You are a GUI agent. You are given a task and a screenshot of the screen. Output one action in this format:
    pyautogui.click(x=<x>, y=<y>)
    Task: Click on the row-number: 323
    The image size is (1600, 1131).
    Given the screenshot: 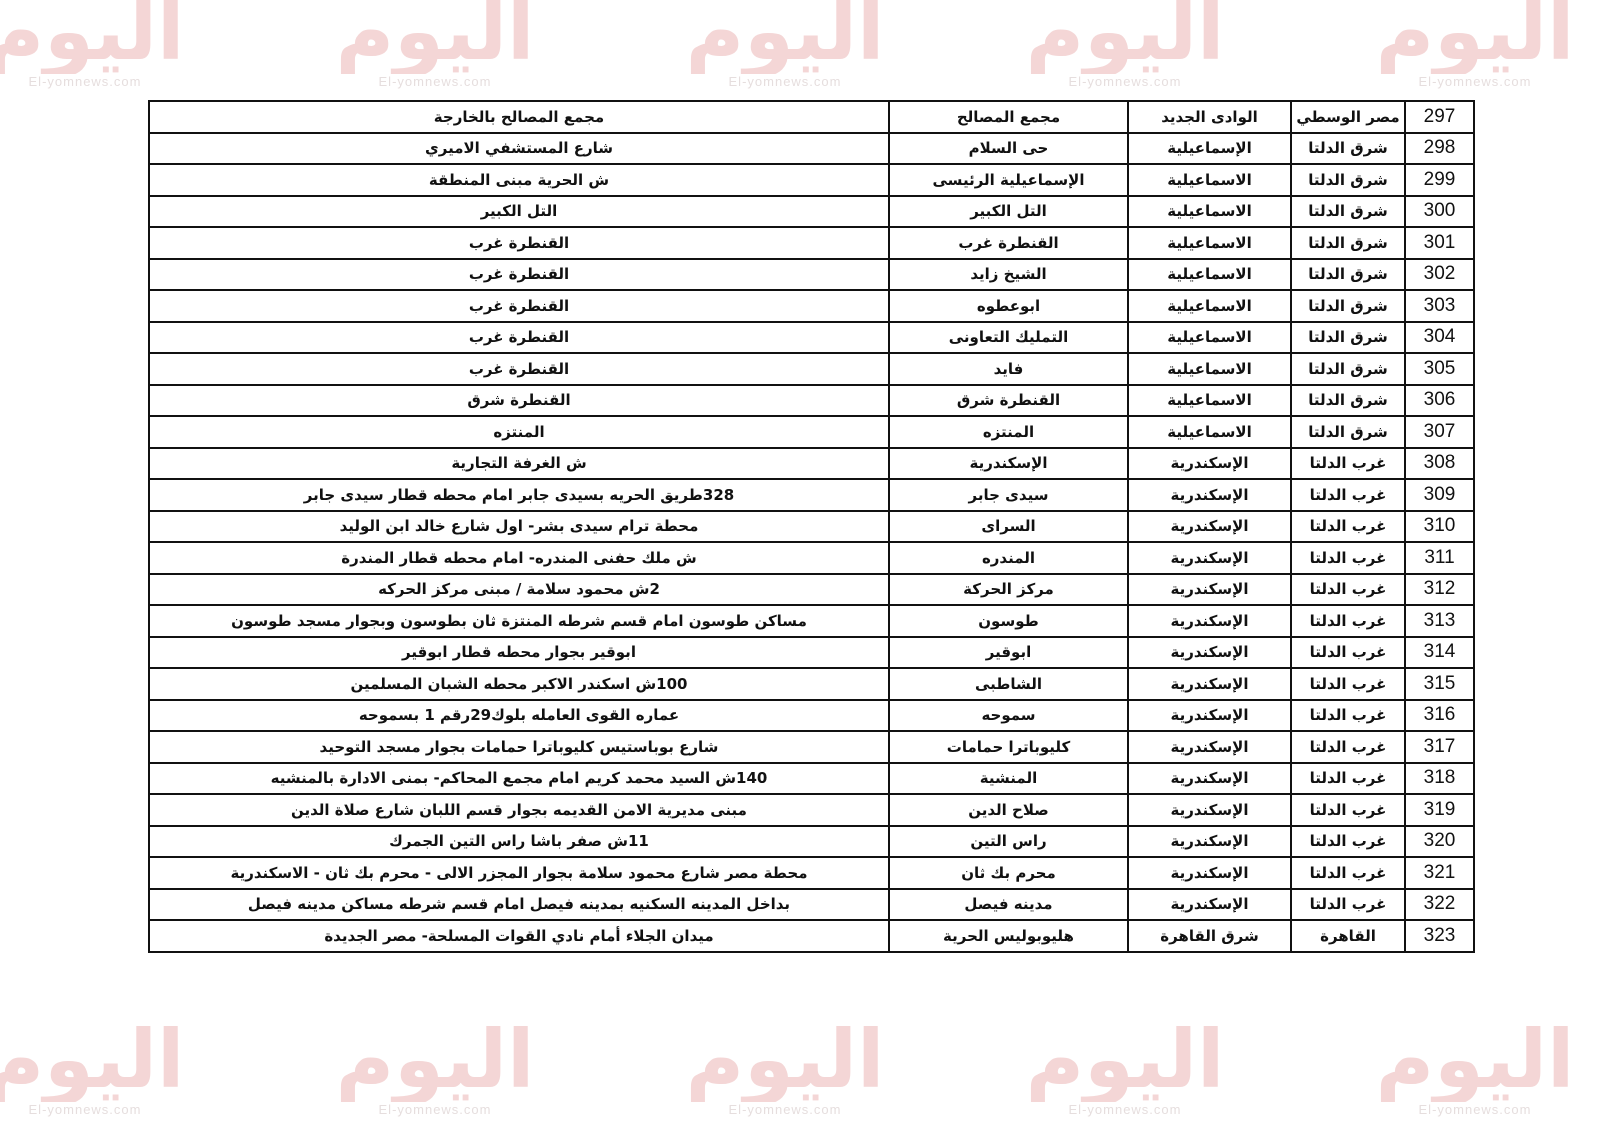 What is the action you would take?
    pyautogui.click(x=1439, y=936)
    